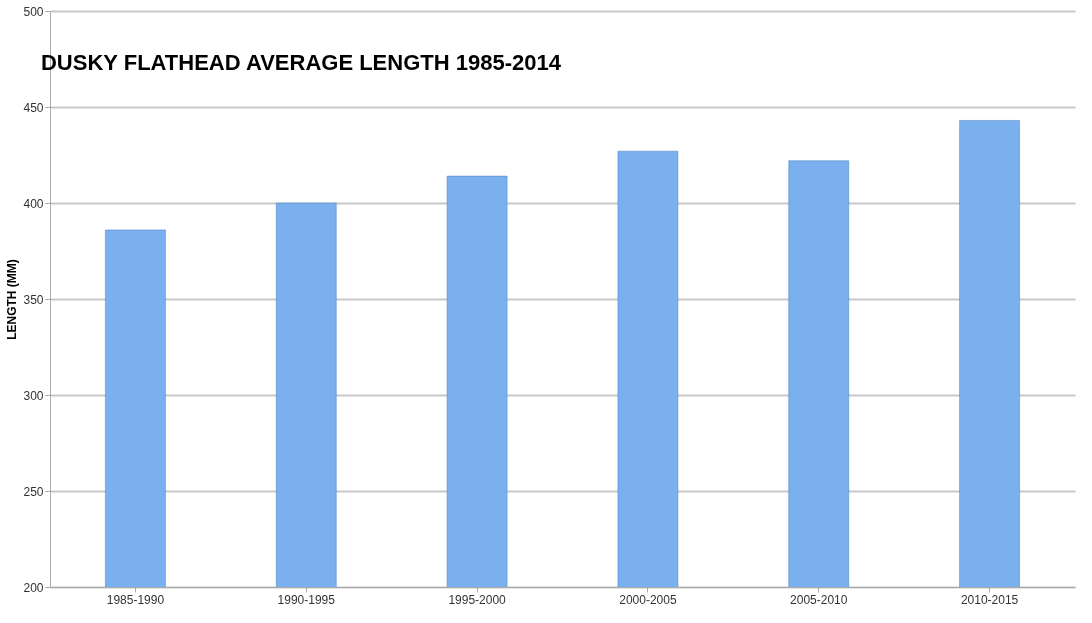 Image resolution: width=1092 pixels, height=623 pixels. Describe the element at coordinates (33, 107) in the screenshot. I see `y-tick-label: 450` at that location.